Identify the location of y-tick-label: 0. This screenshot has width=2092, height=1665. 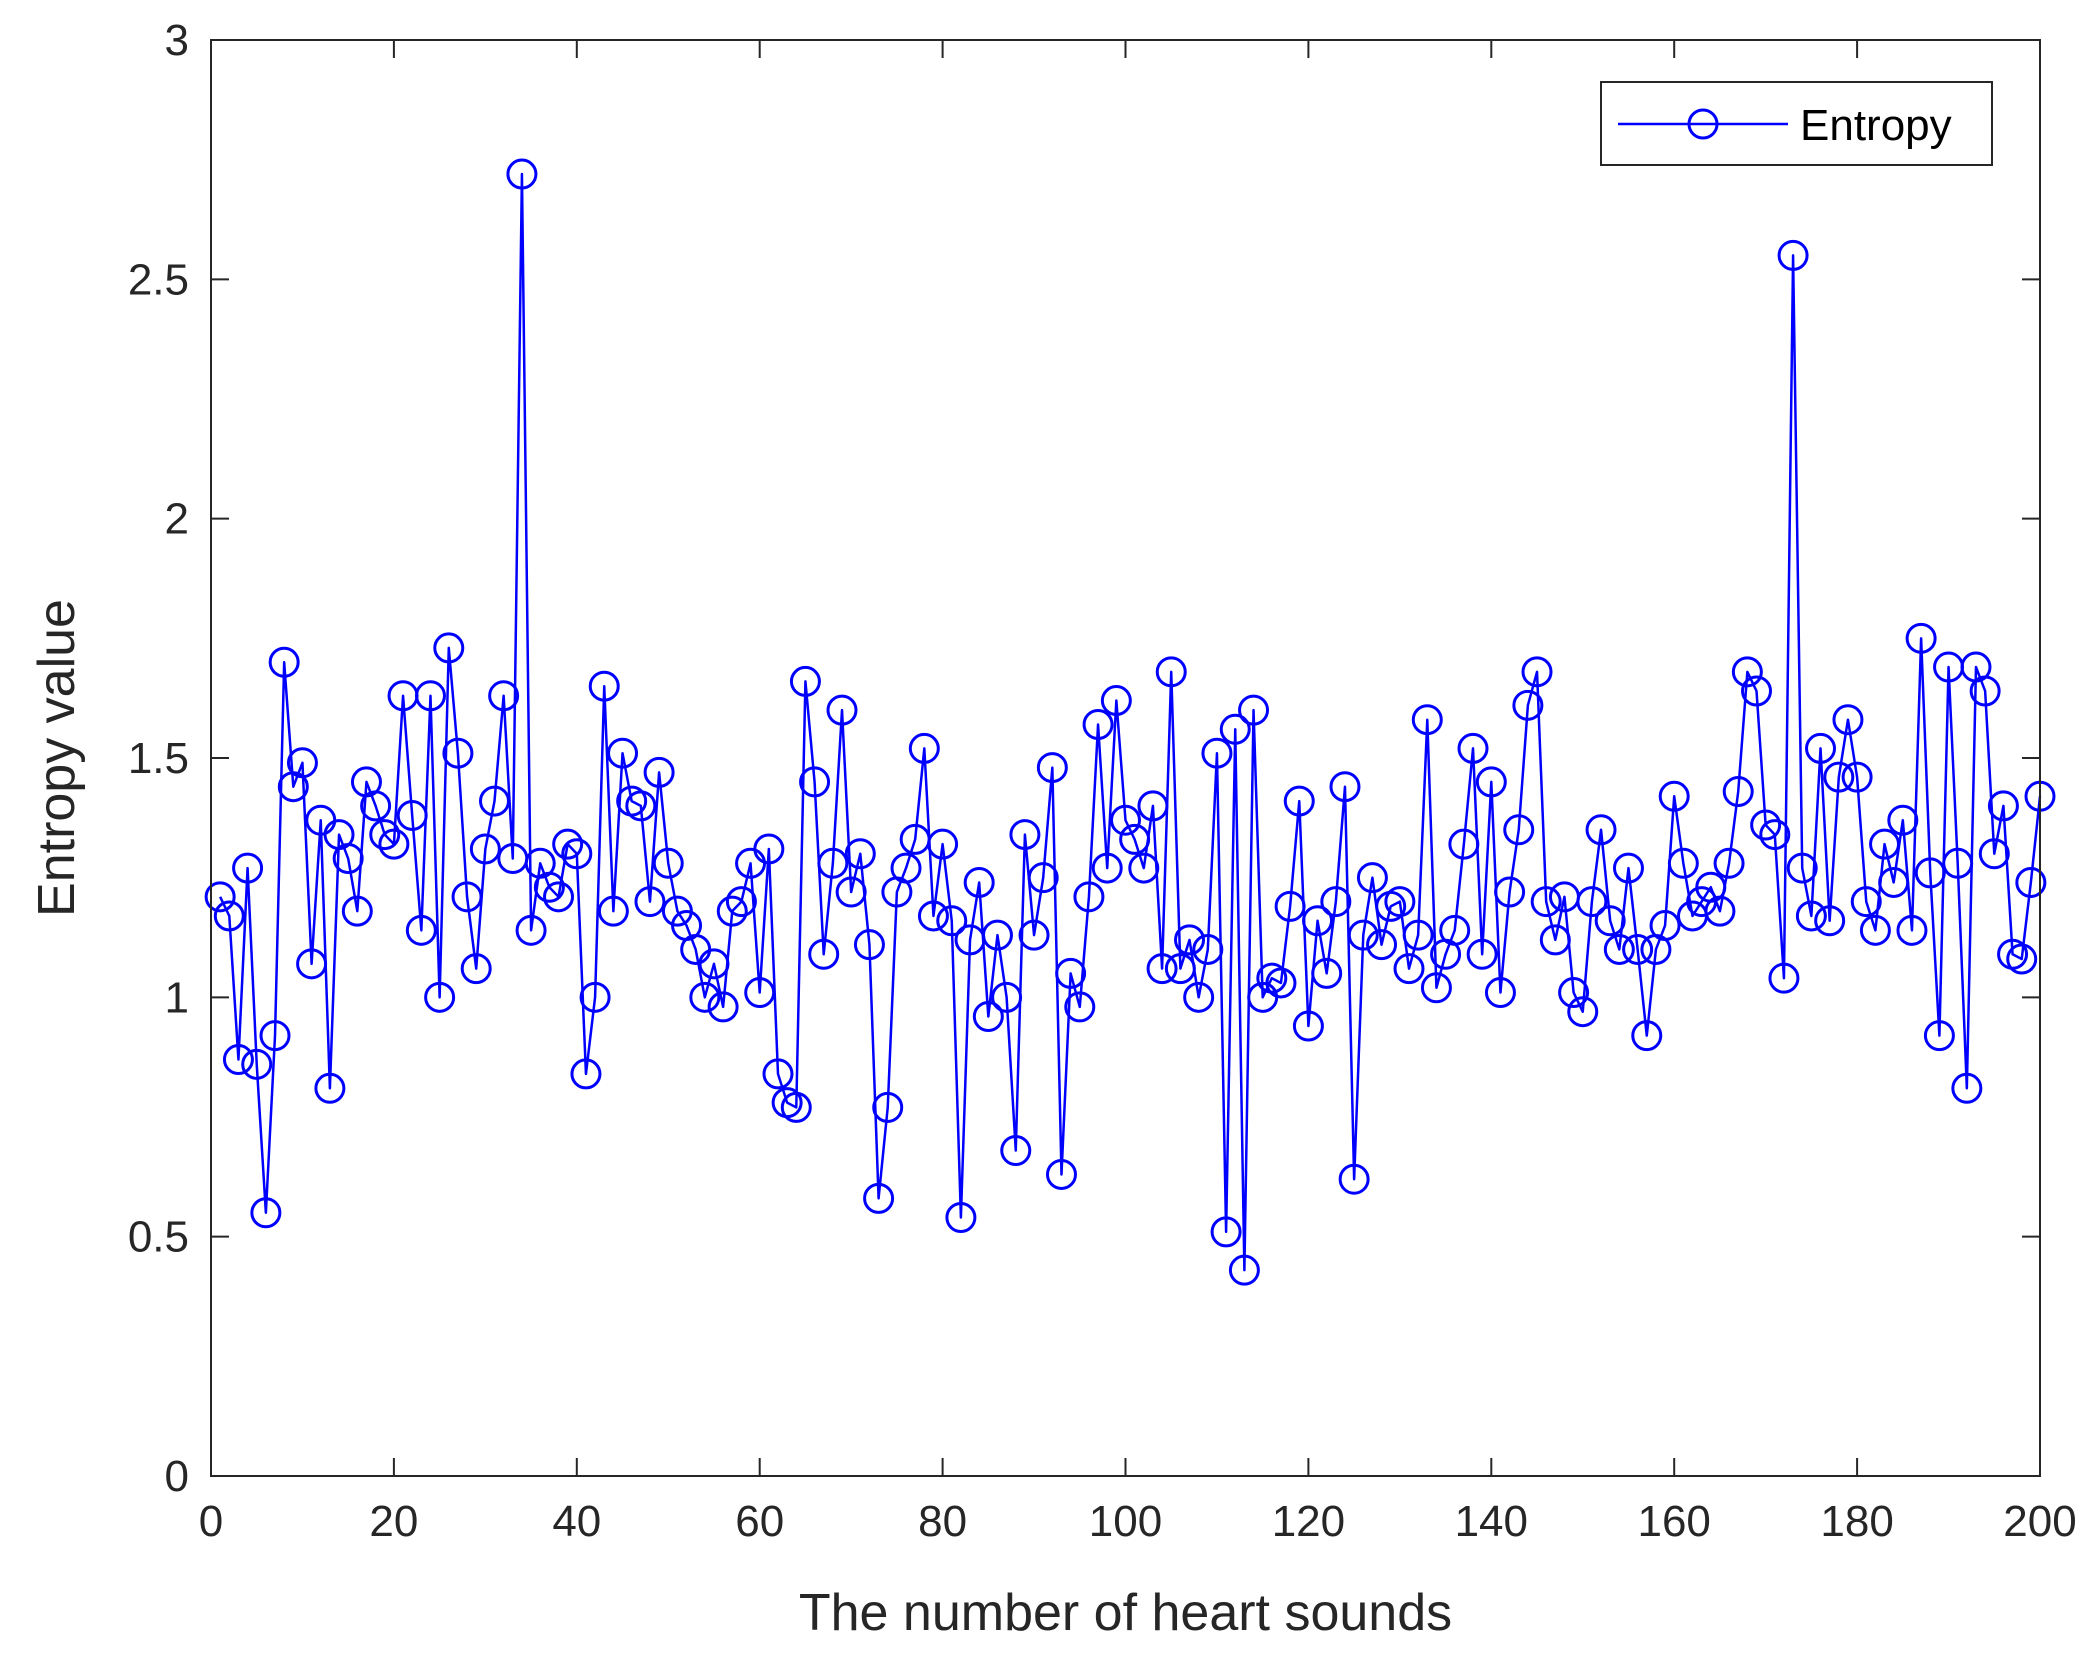
(177, 1476).